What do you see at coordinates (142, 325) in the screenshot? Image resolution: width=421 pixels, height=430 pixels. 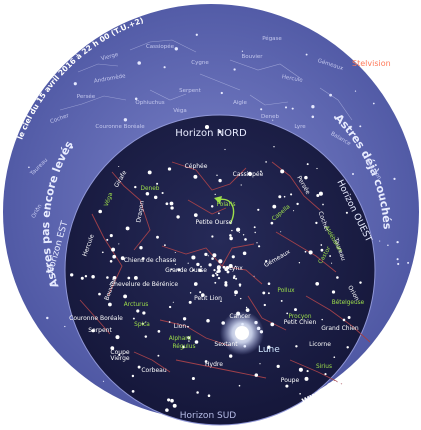 I see `star-label: Spica` at bounding box center [142, 325].